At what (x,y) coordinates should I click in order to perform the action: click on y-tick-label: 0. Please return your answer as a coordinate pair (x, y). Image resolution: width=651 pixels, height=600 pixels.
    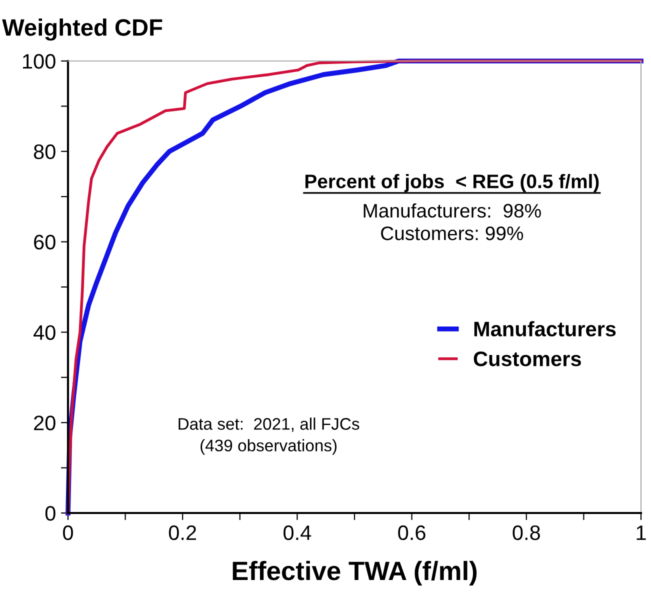
    Looking at the image, I should click on (50, 513).